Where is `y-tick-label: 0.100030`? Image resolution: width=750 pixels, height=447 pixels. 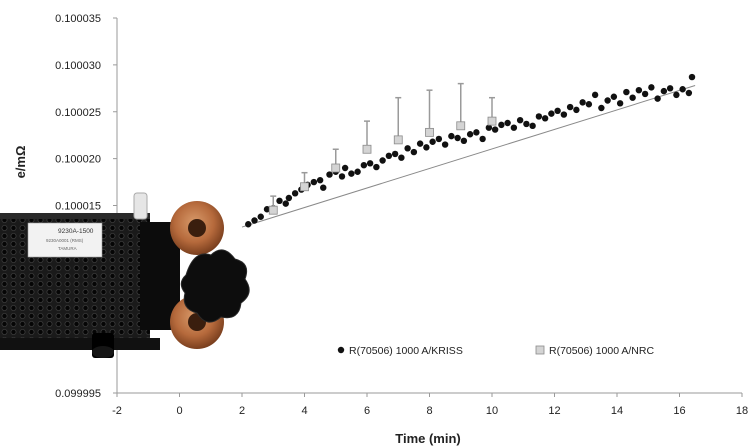
y-tick-label: 0.100030 is located at coordinates (78, 66).